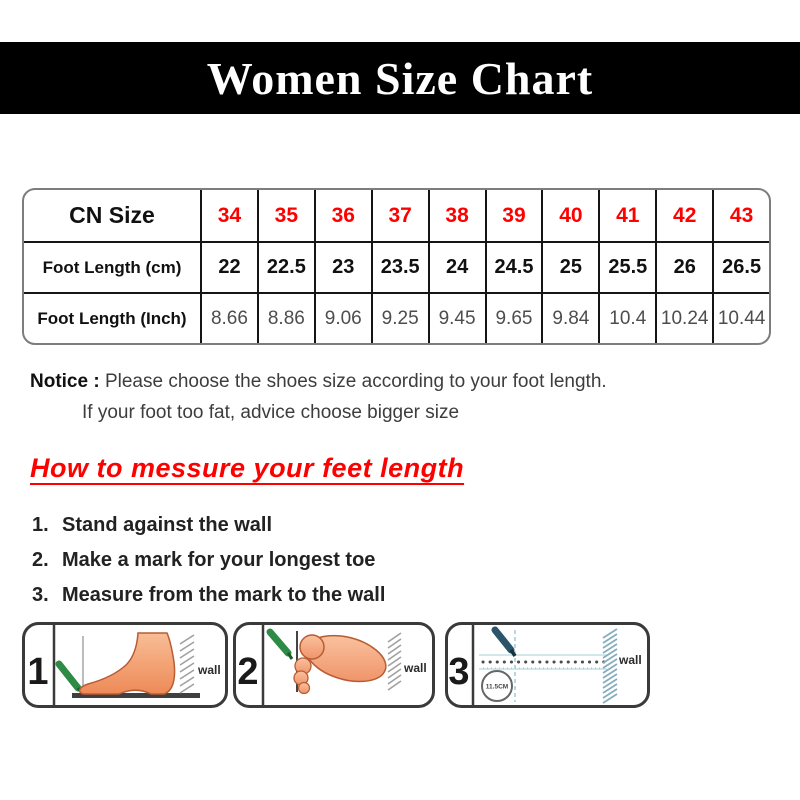  I want to click on size-cell: 40, so click(569, 215).